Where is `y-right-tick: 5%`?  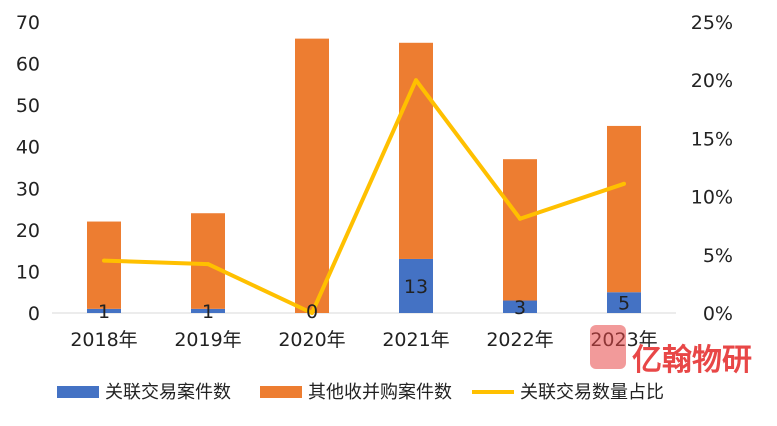
y-right-tick: 5% is located at coordinates (718, 256).